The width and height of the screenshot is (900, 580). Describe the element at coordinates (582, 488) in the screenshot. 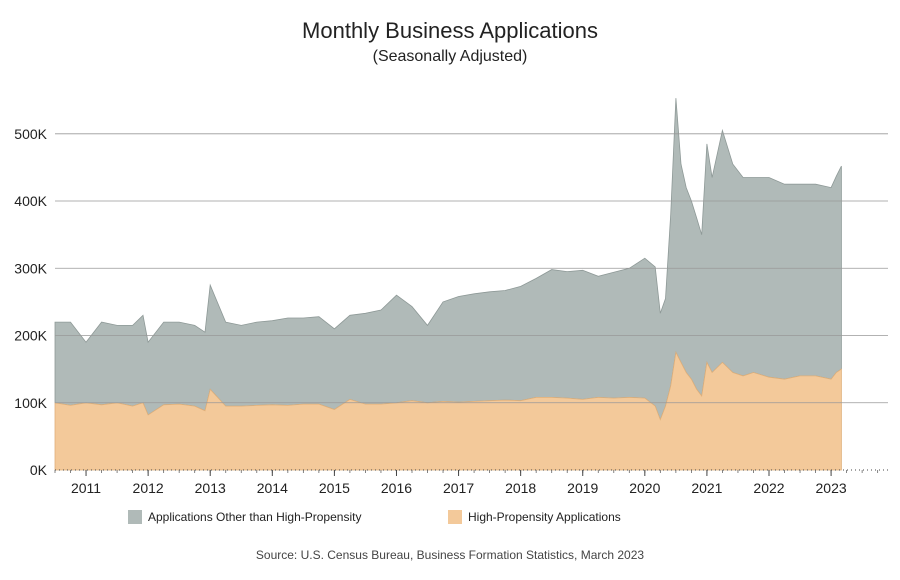

I see `x-tick-label: 2019` at that location.